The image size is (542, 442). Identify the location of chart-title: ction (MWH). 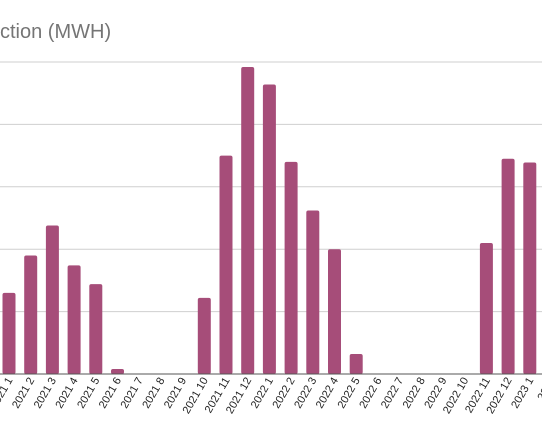
(55, 32).